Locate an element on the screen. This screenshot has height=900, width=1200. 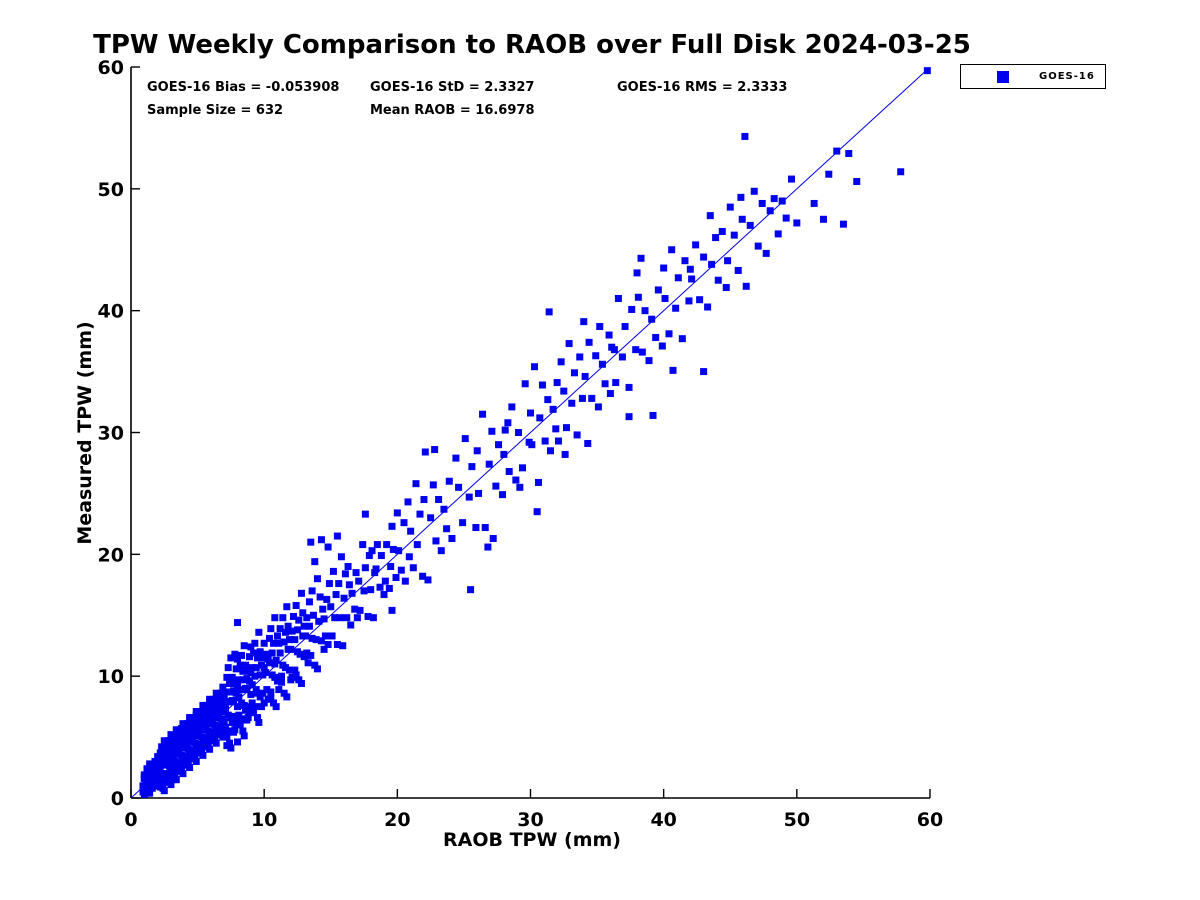
x-tick-label: 40 is located at coordinates (663, 820).